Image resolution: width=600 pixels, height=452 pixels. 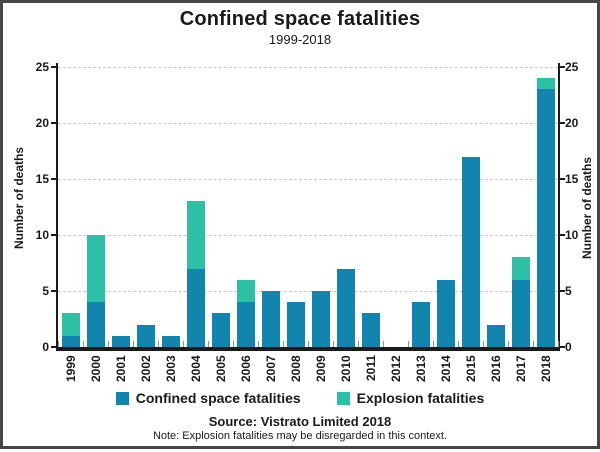 I want to click on bar-2017-confined, so click(x=520, y=313).